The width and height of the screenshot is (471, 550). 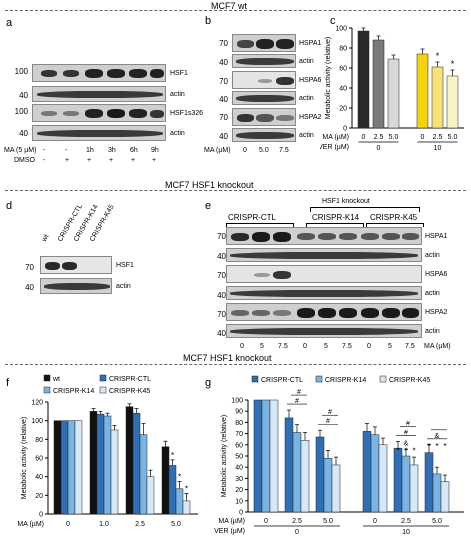 What do you see at coordinates (21, 71) in the screenshot?
I see `mw-marker: 100` at bounding box center [21, 71].